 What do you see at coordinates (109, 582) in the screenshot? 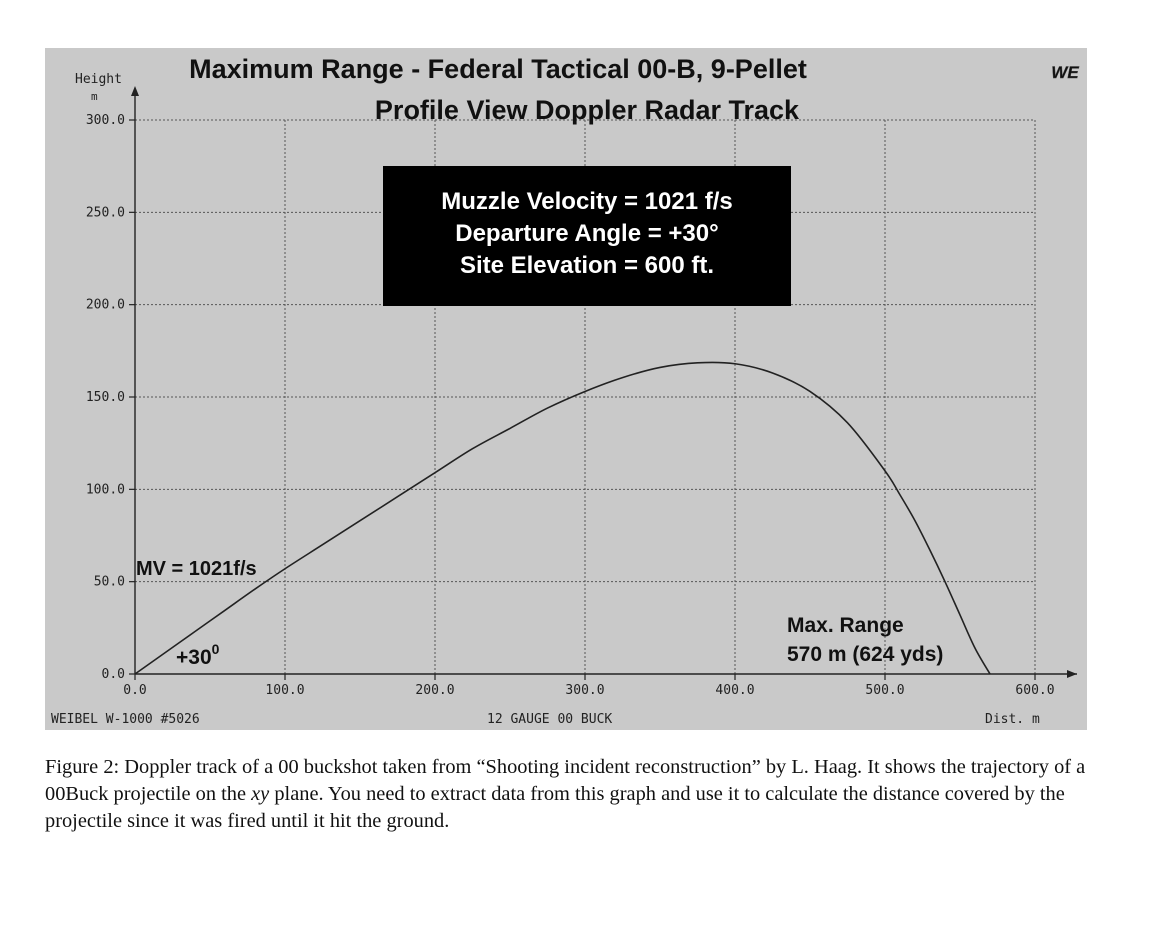
I see `y-tick-label: 50.0` at bounding box center [109, 582].